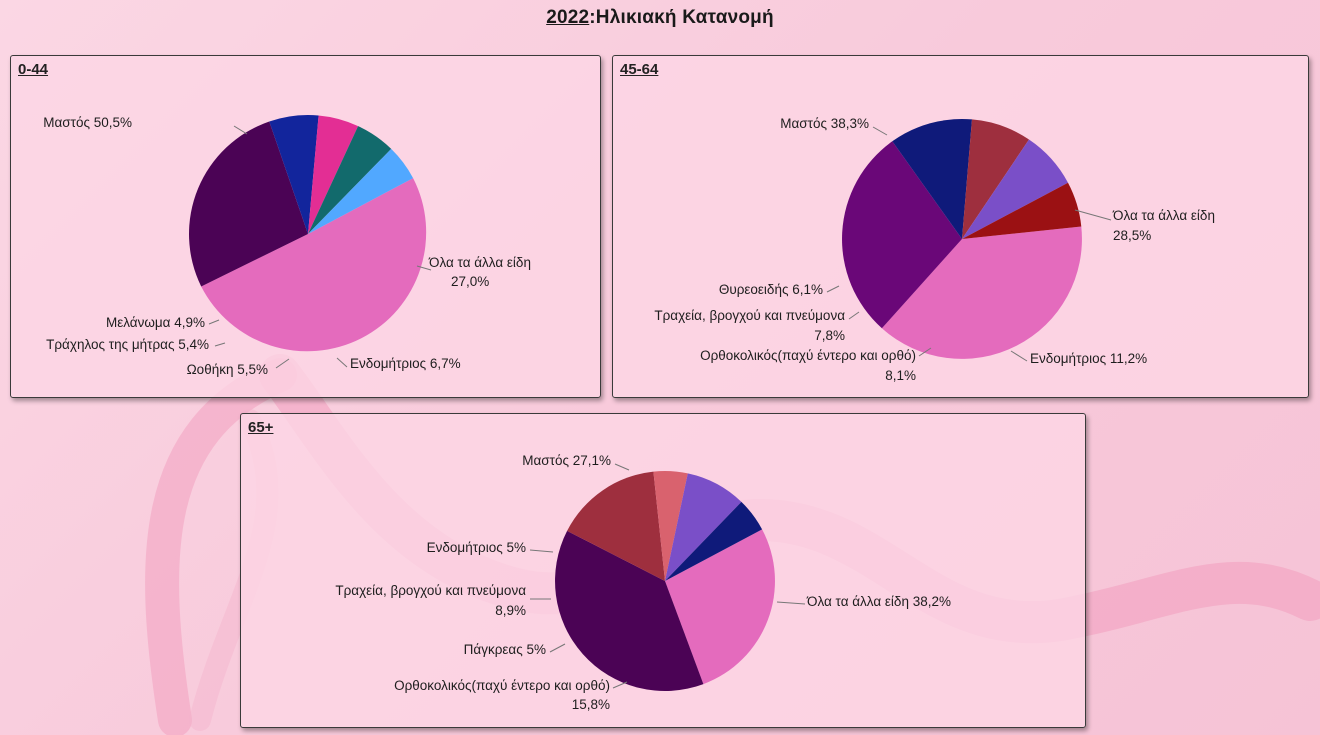  I want to click on panel-title: 45-64, so click(639, 69).